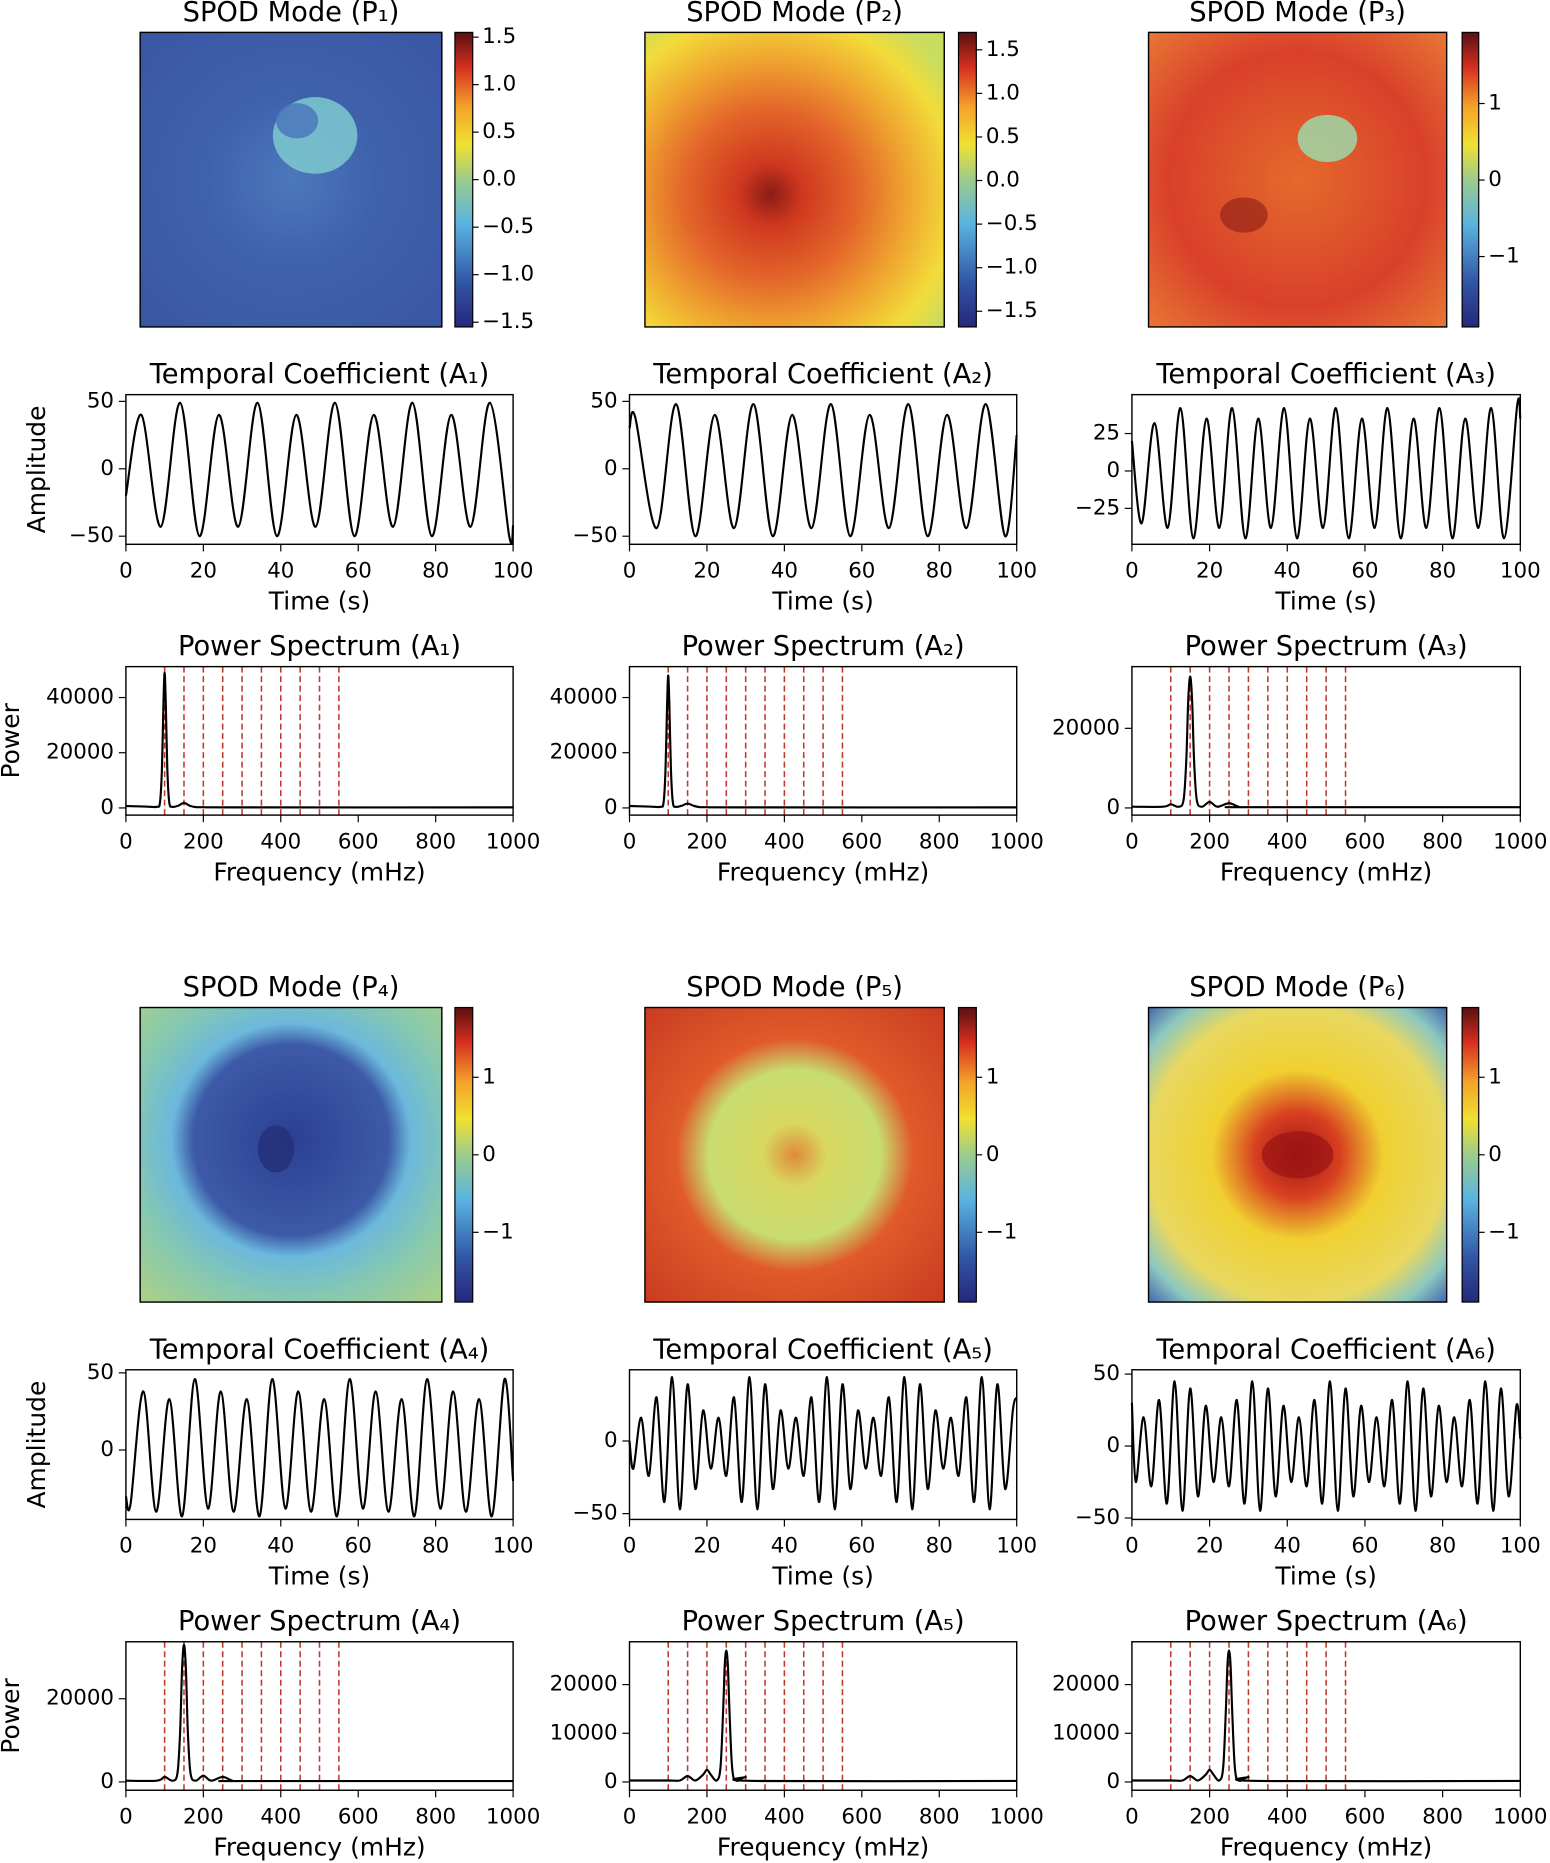  I want to click on colorbar-tick-label: 0, so click(1495, 179).